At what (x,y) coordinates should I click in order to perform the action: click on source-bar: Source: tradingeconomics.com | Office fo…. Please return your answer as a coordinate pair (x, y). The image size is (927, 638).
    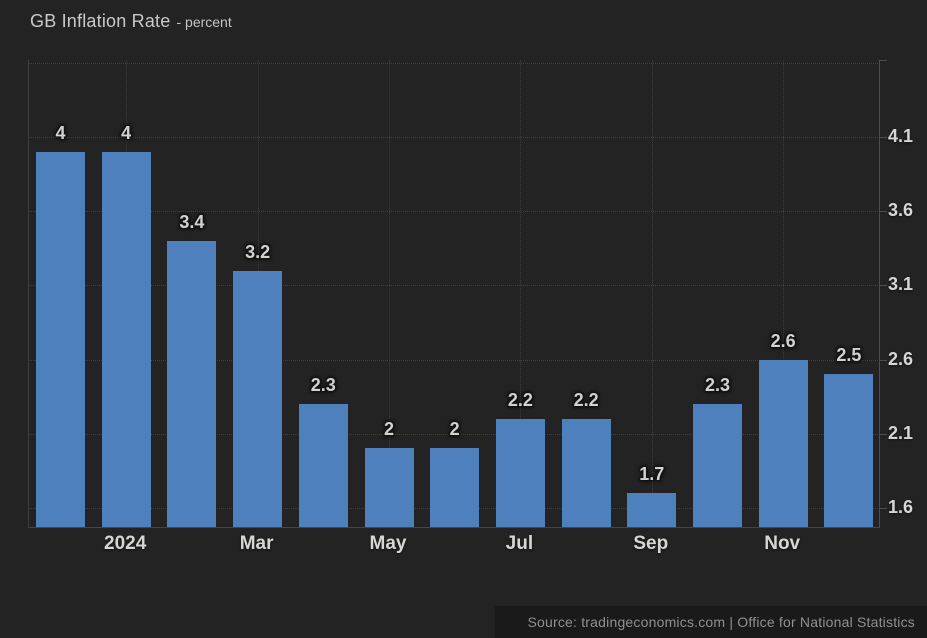
    Looking at the image, I should click on (711, 622).